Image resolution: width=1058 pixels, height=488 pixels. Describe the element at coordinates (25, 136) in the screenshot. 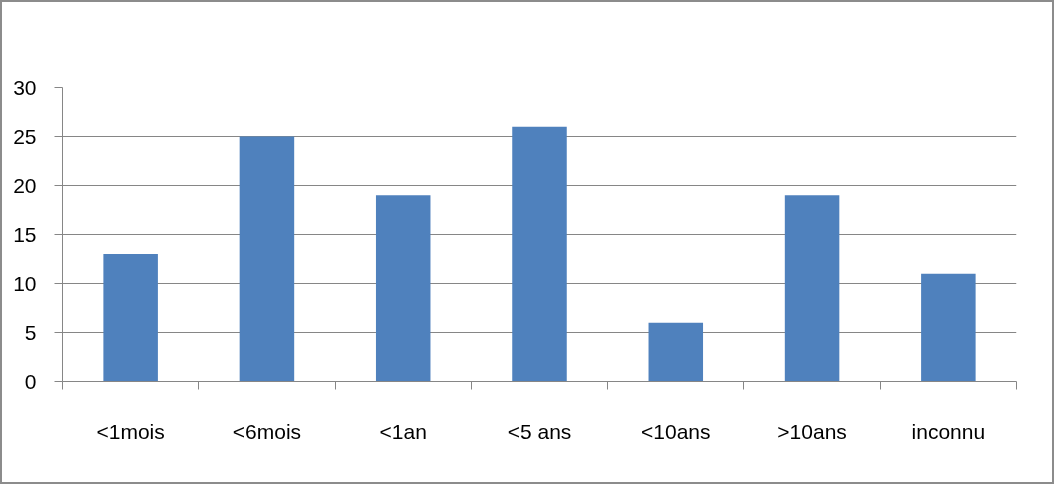

I see `y-tick-label: 25` at that location.